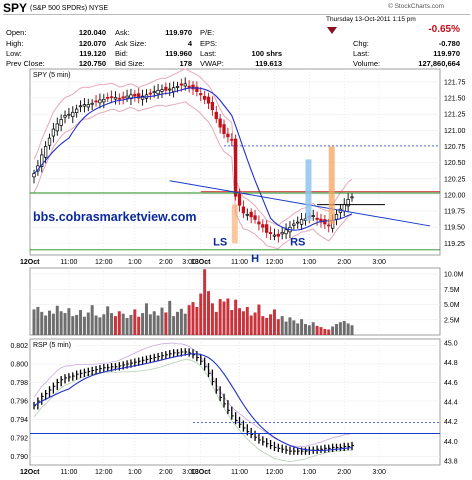 The height and width of the screenshot is (480, 472). What do you see at coordinates (178, 53) in the screenshot?
I see `quote-value: 119.960` at bounding box center [178, 53].